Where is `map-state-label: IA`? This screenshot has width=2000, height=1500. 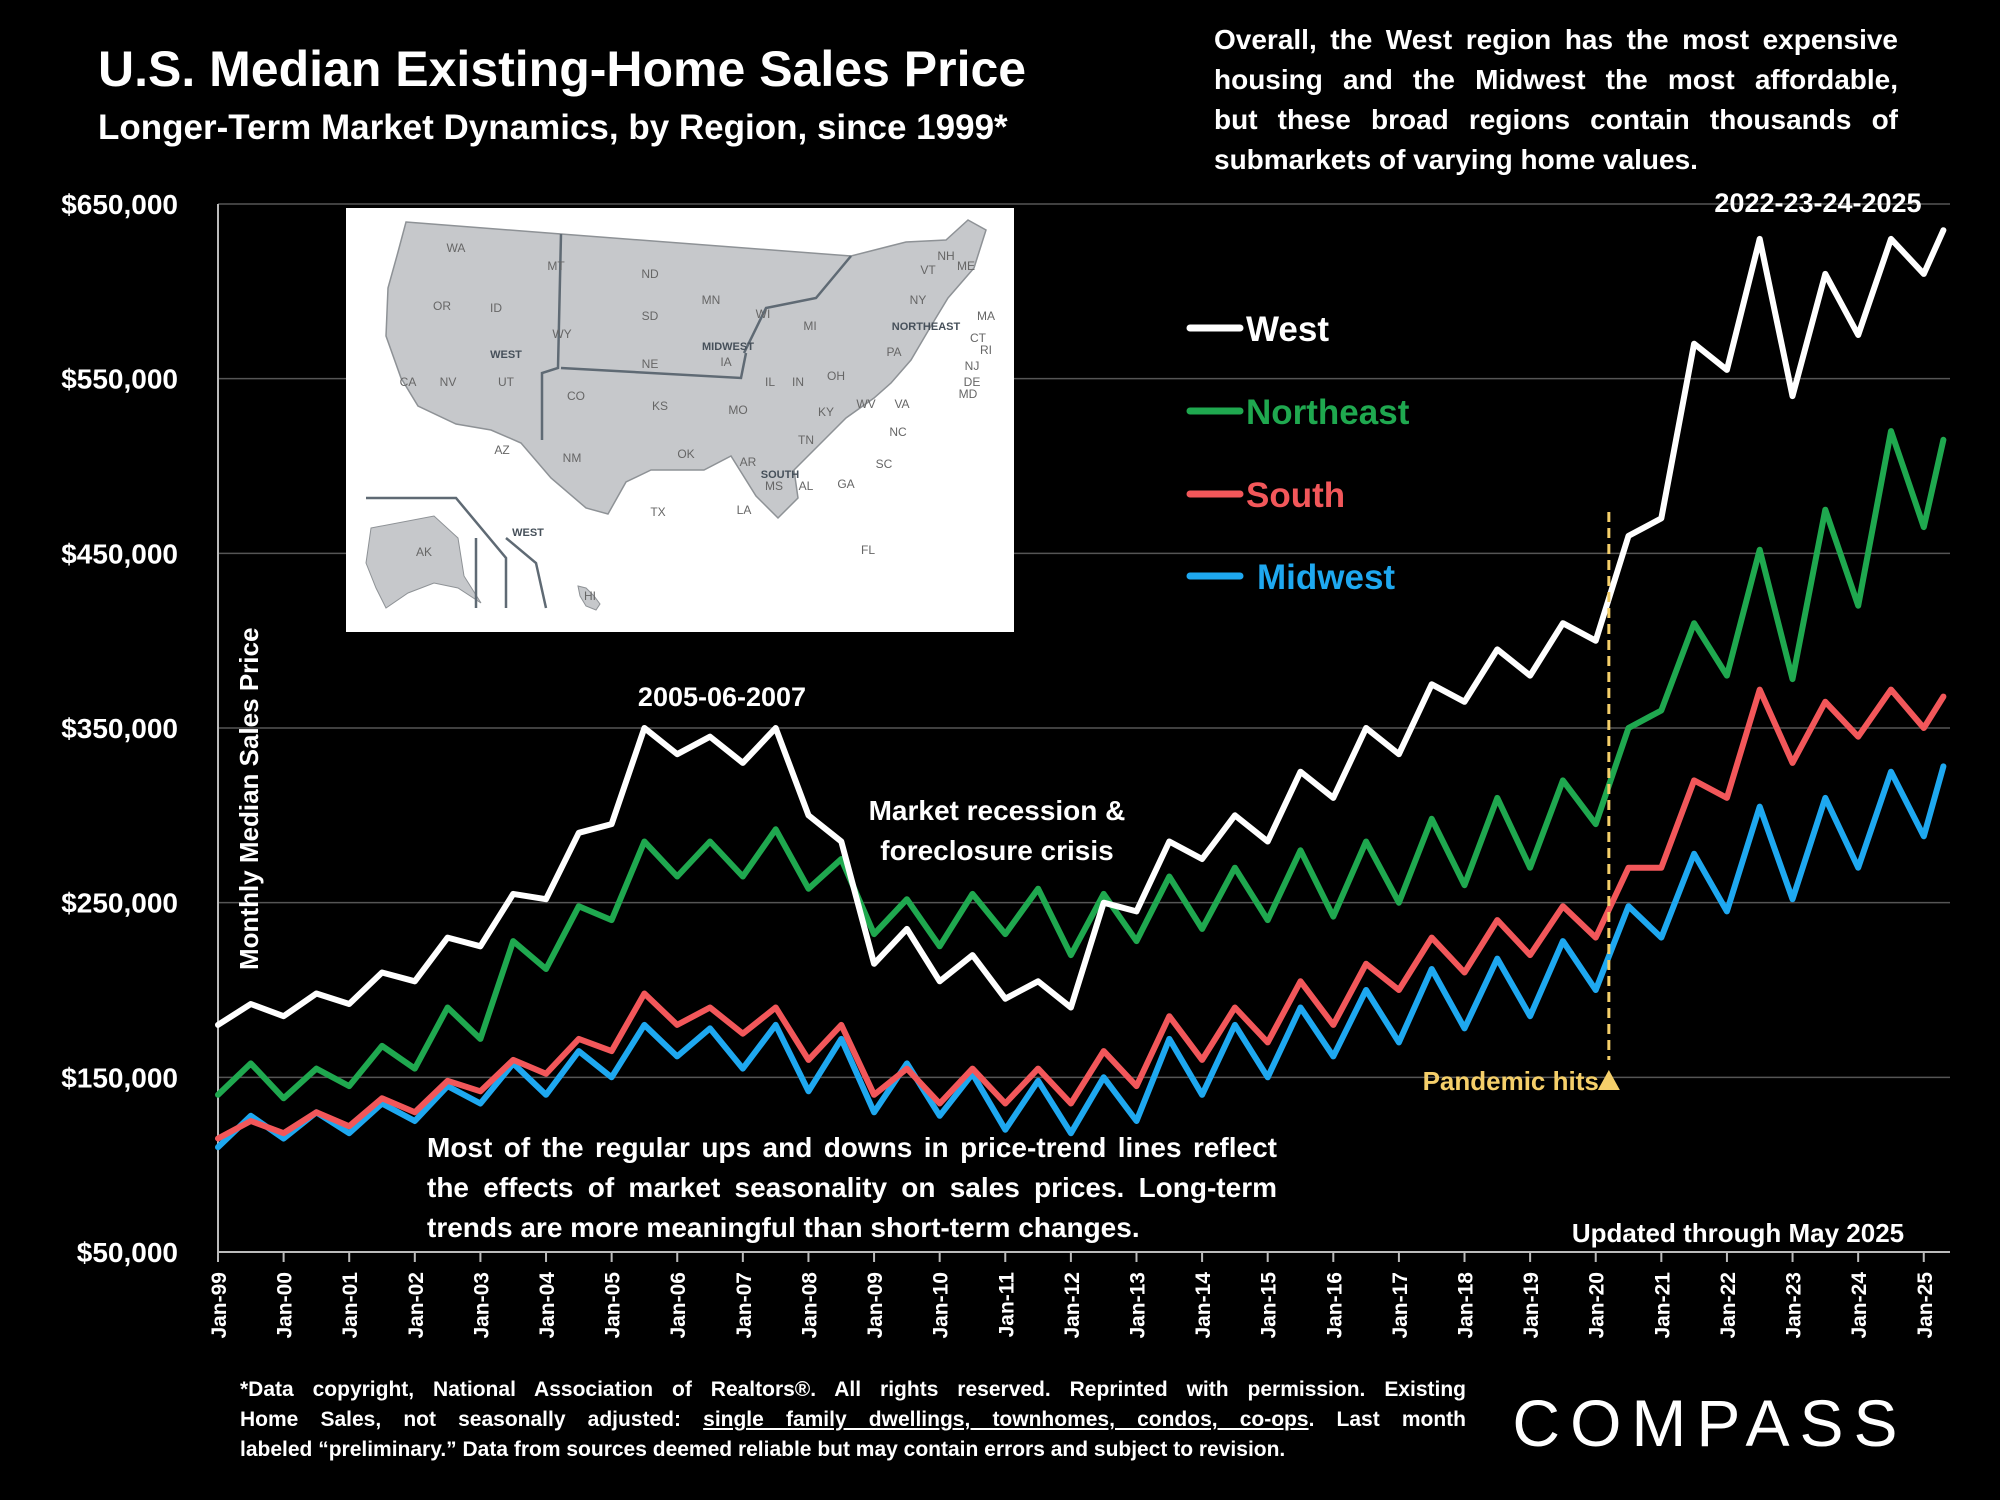 map-state-label: IA is located at coordinates (725, 362).